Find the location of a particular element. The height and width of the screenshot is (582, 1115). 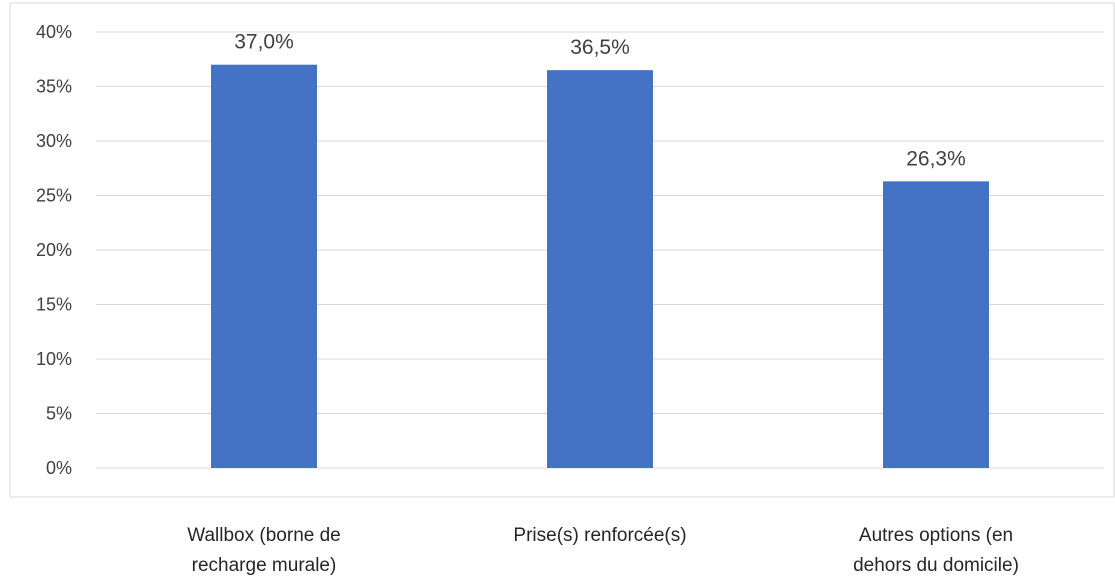

data-label: 36,5% is located at coordinates (600, 47).